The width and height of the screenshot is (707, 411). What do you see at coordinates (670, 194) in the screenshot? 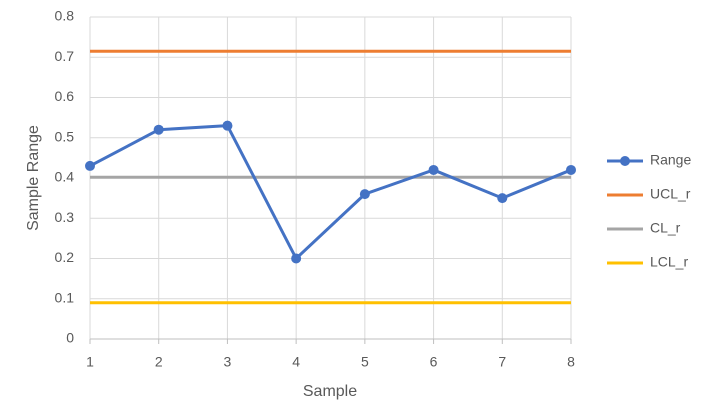
I see `legend-label: UCL_r` at bounding box center [670, 194].